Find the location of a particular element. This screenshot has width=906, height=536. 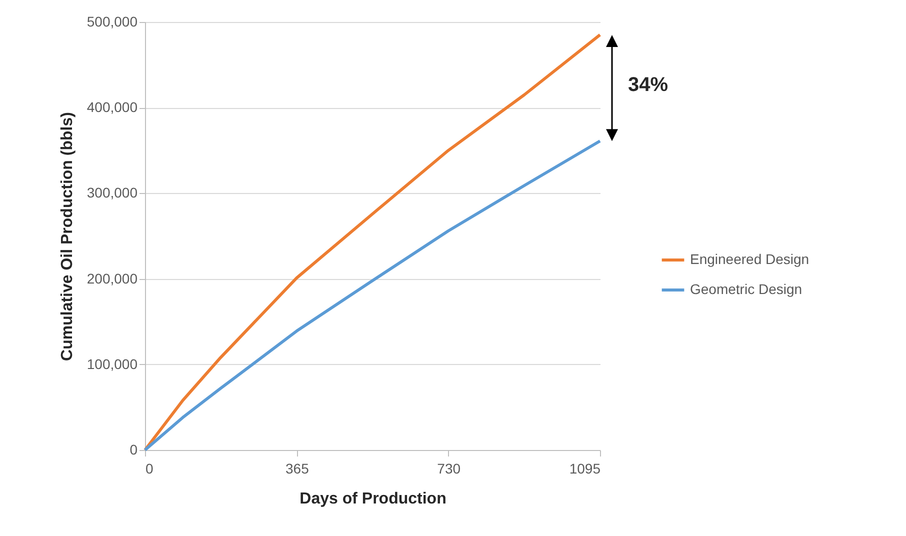

x-tick-label: 0 is located at coordinates (150, 468).